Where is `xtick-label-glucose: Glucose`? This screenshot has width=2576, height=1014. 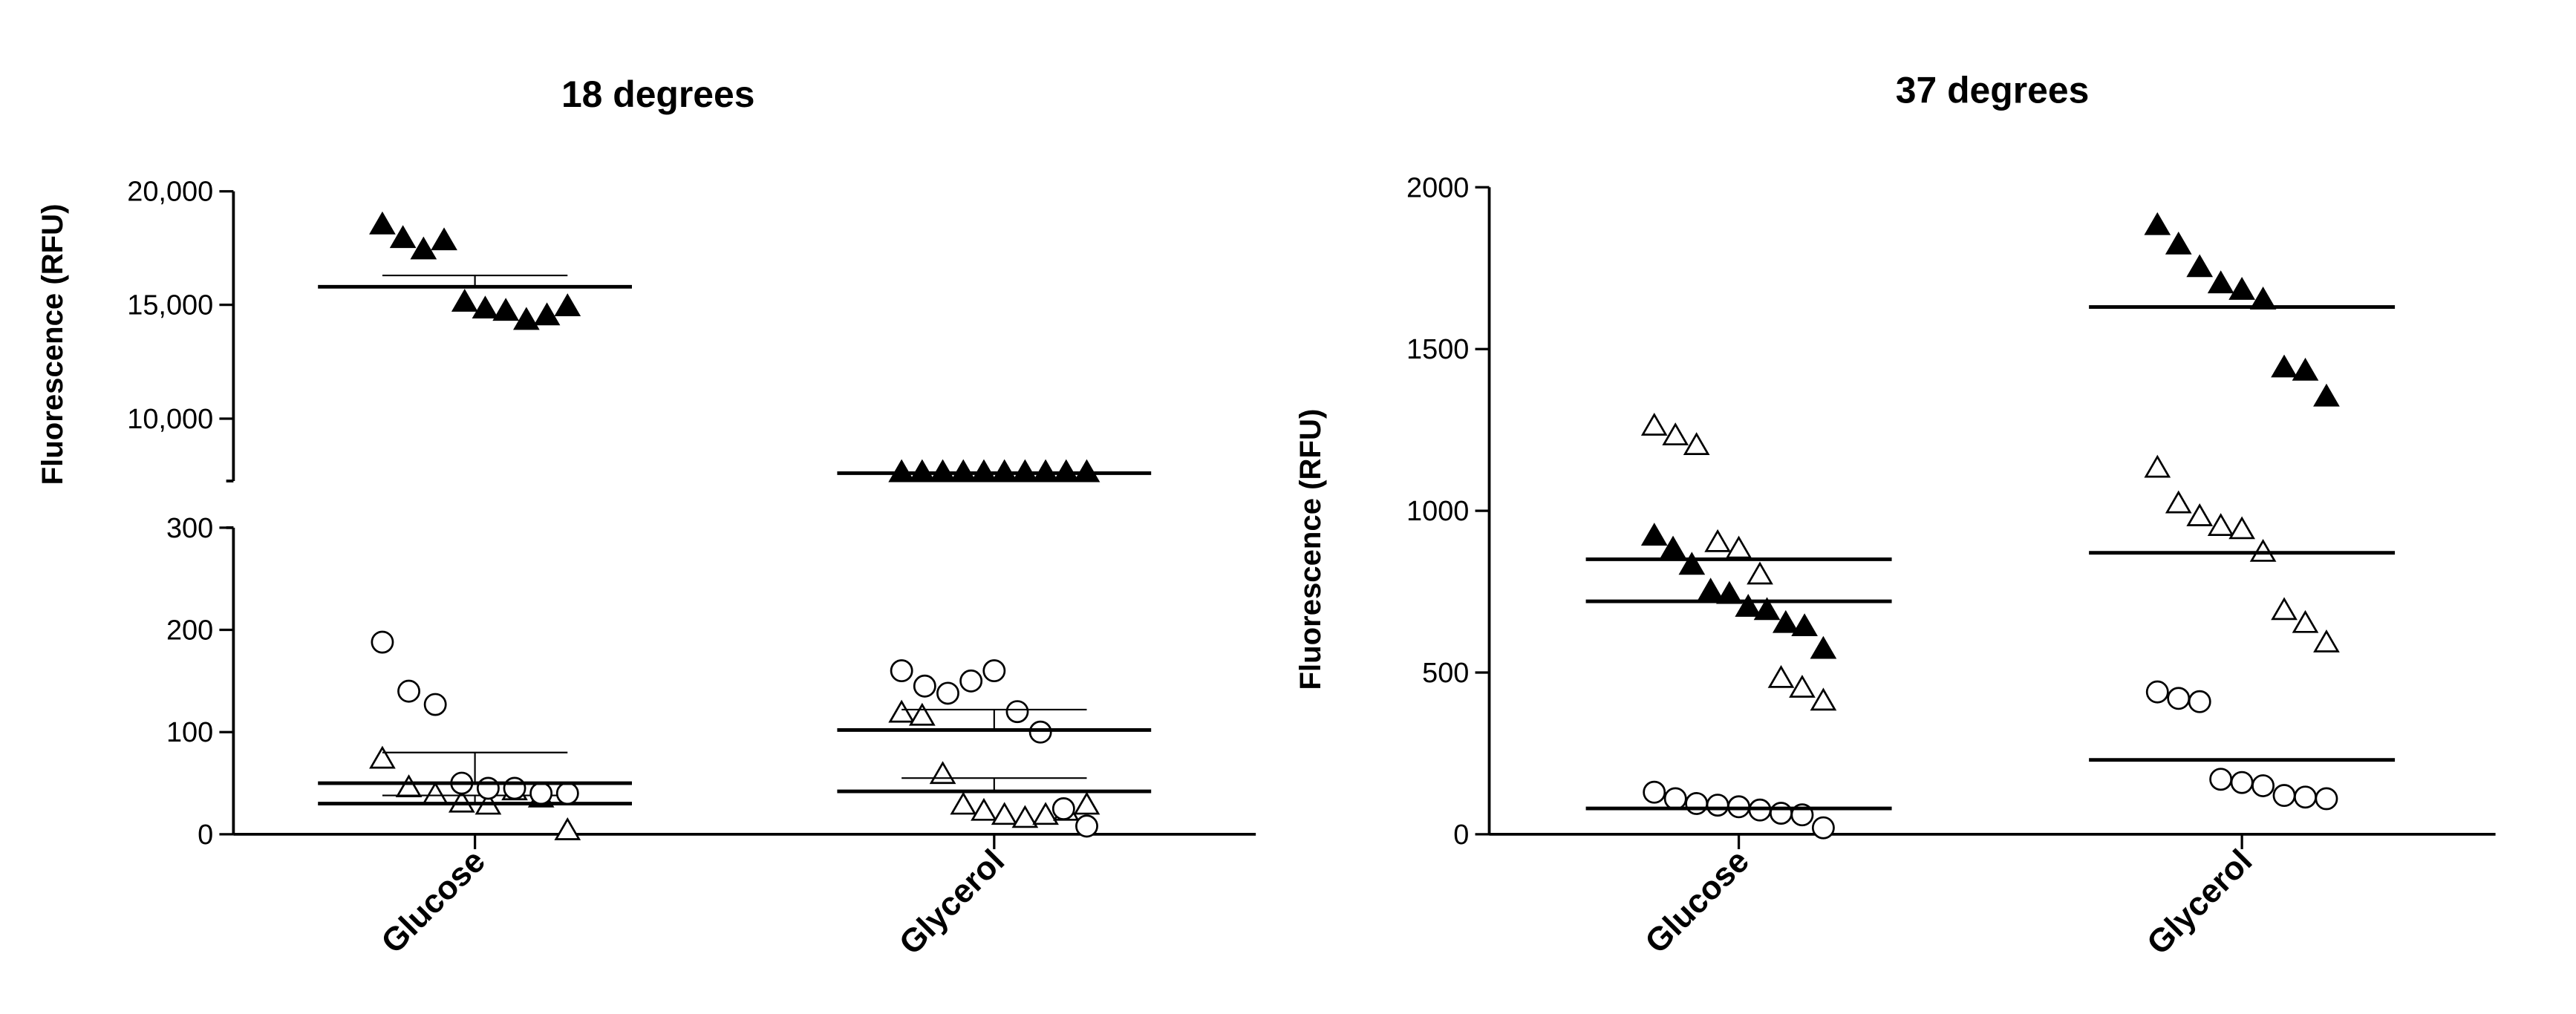 xtick-label-glucose: Glucose is located at coordinates (433, 902).